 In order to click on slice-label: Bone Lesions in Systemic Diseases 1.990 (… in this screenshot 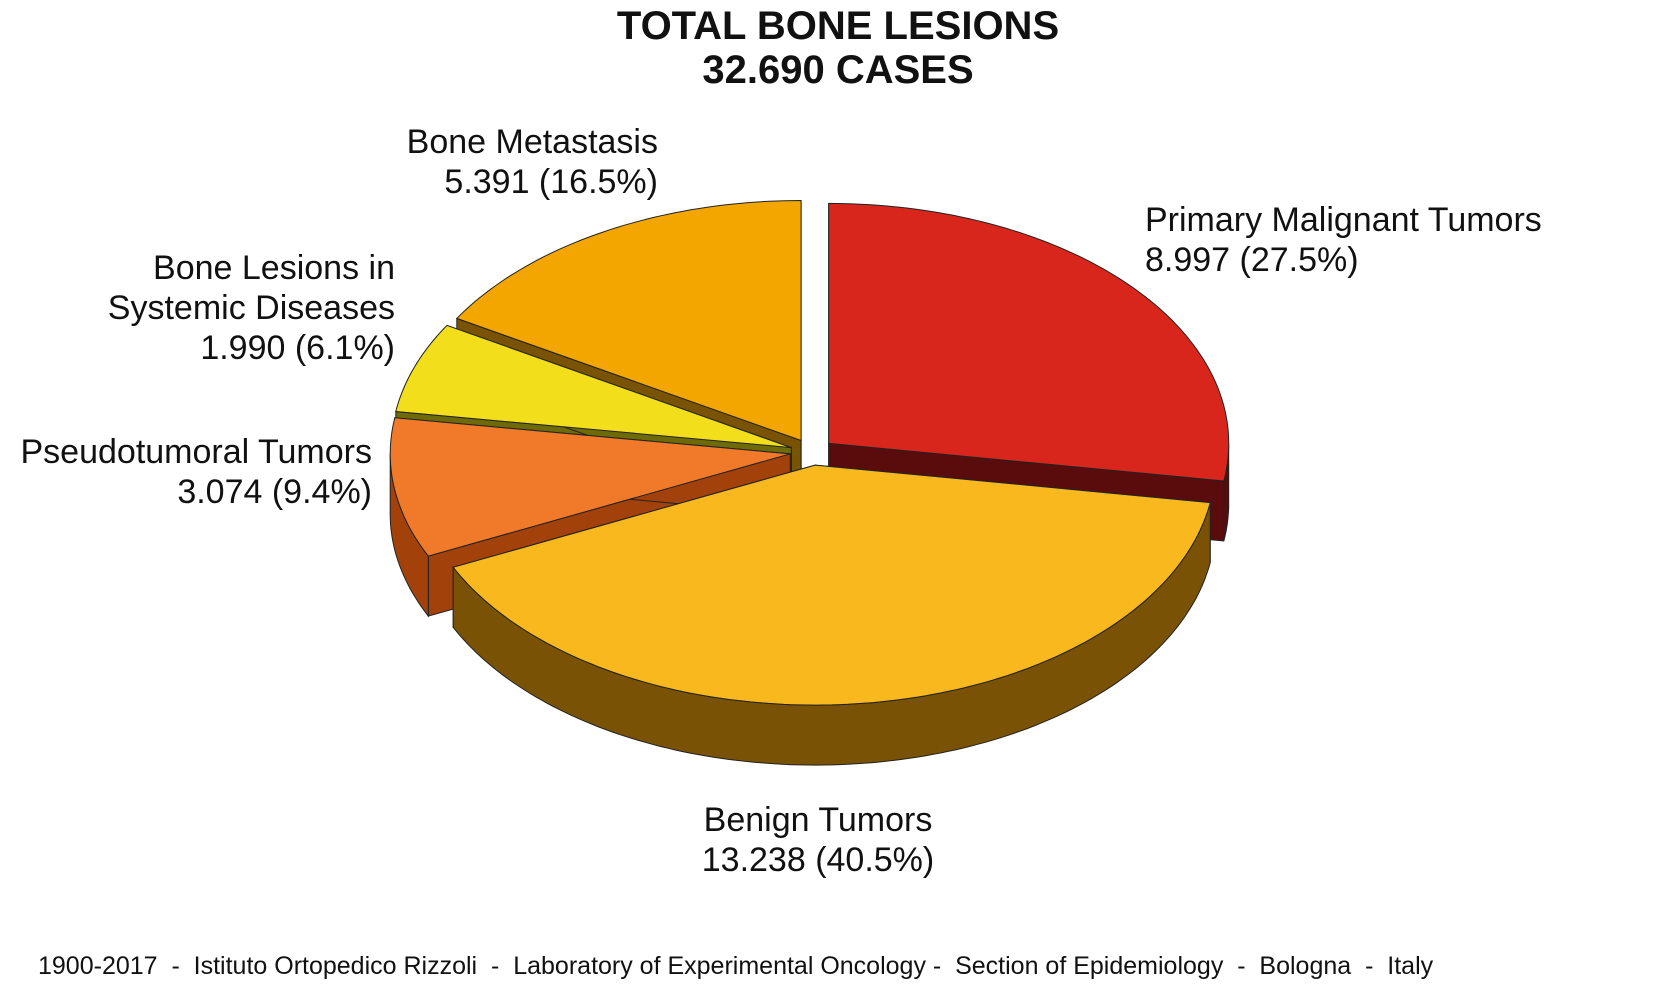, I will do `click(230, 308)`.